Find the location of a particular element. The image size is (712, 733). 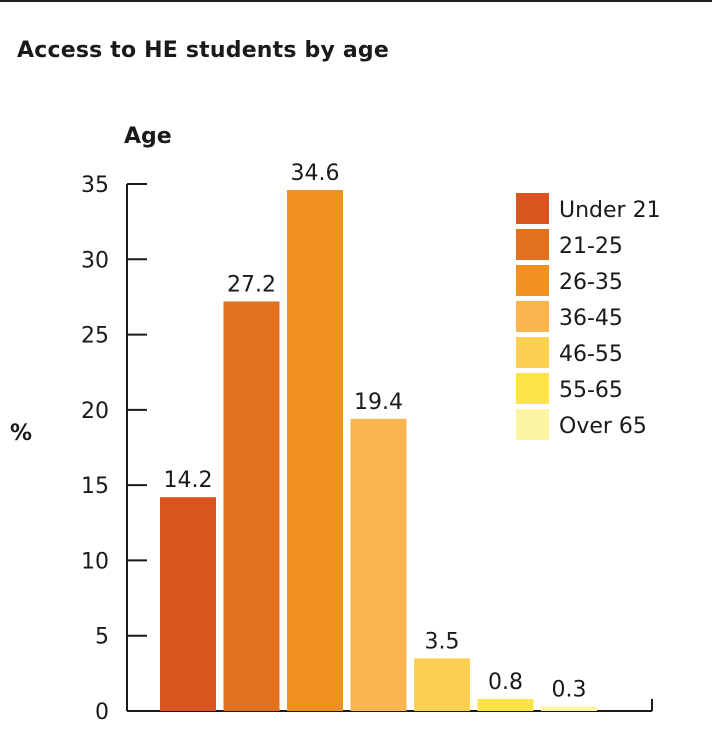

y-tick-label: 10 is located at coordinates (95, 561).